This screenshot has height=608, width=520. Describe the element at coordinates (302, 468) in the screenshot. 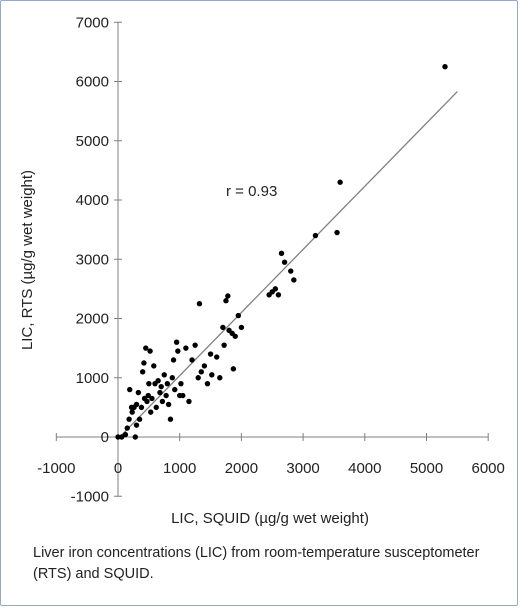

I see `x-tick-label: 3000` at that location.